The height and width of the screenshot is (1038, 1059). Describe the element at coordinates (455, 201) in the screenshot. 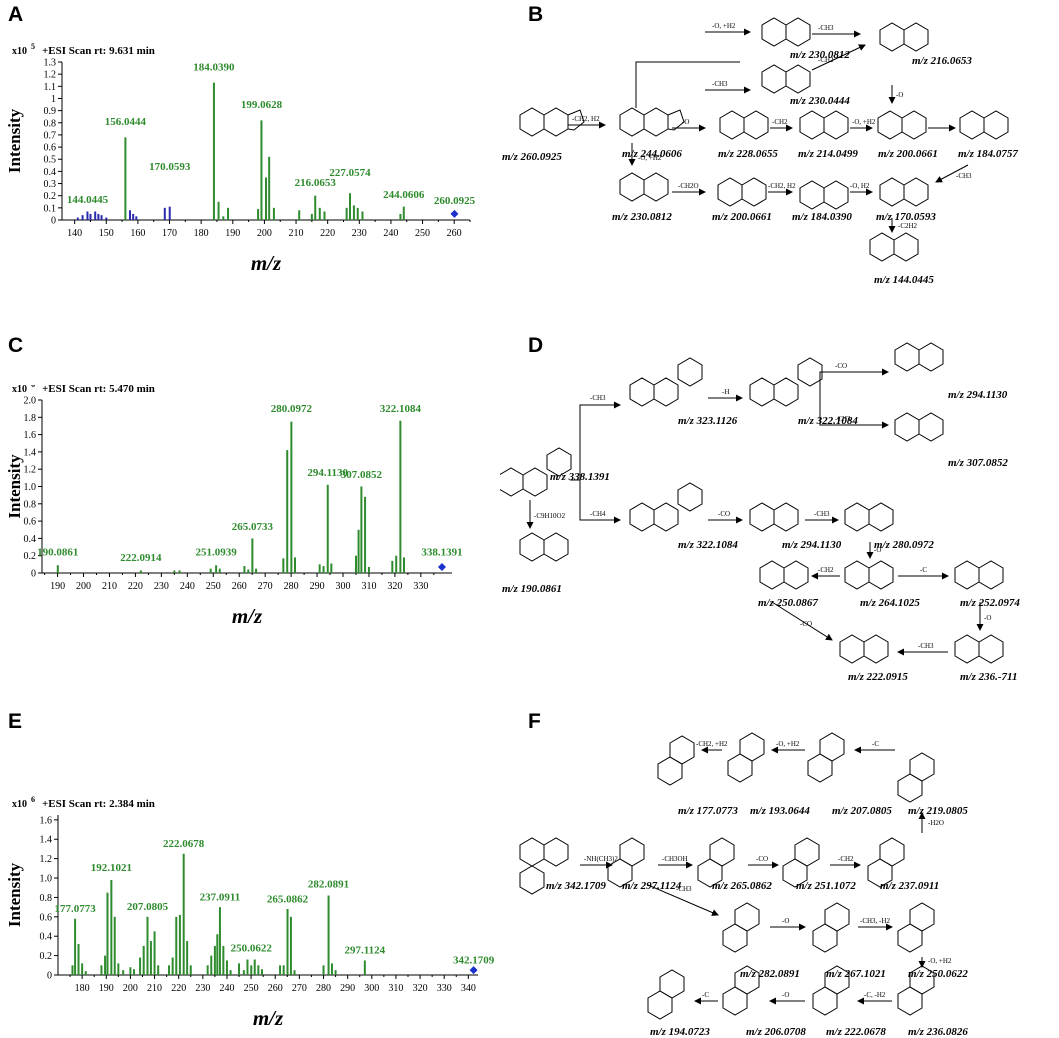

I see `peak-label: 260.0925` at that location.